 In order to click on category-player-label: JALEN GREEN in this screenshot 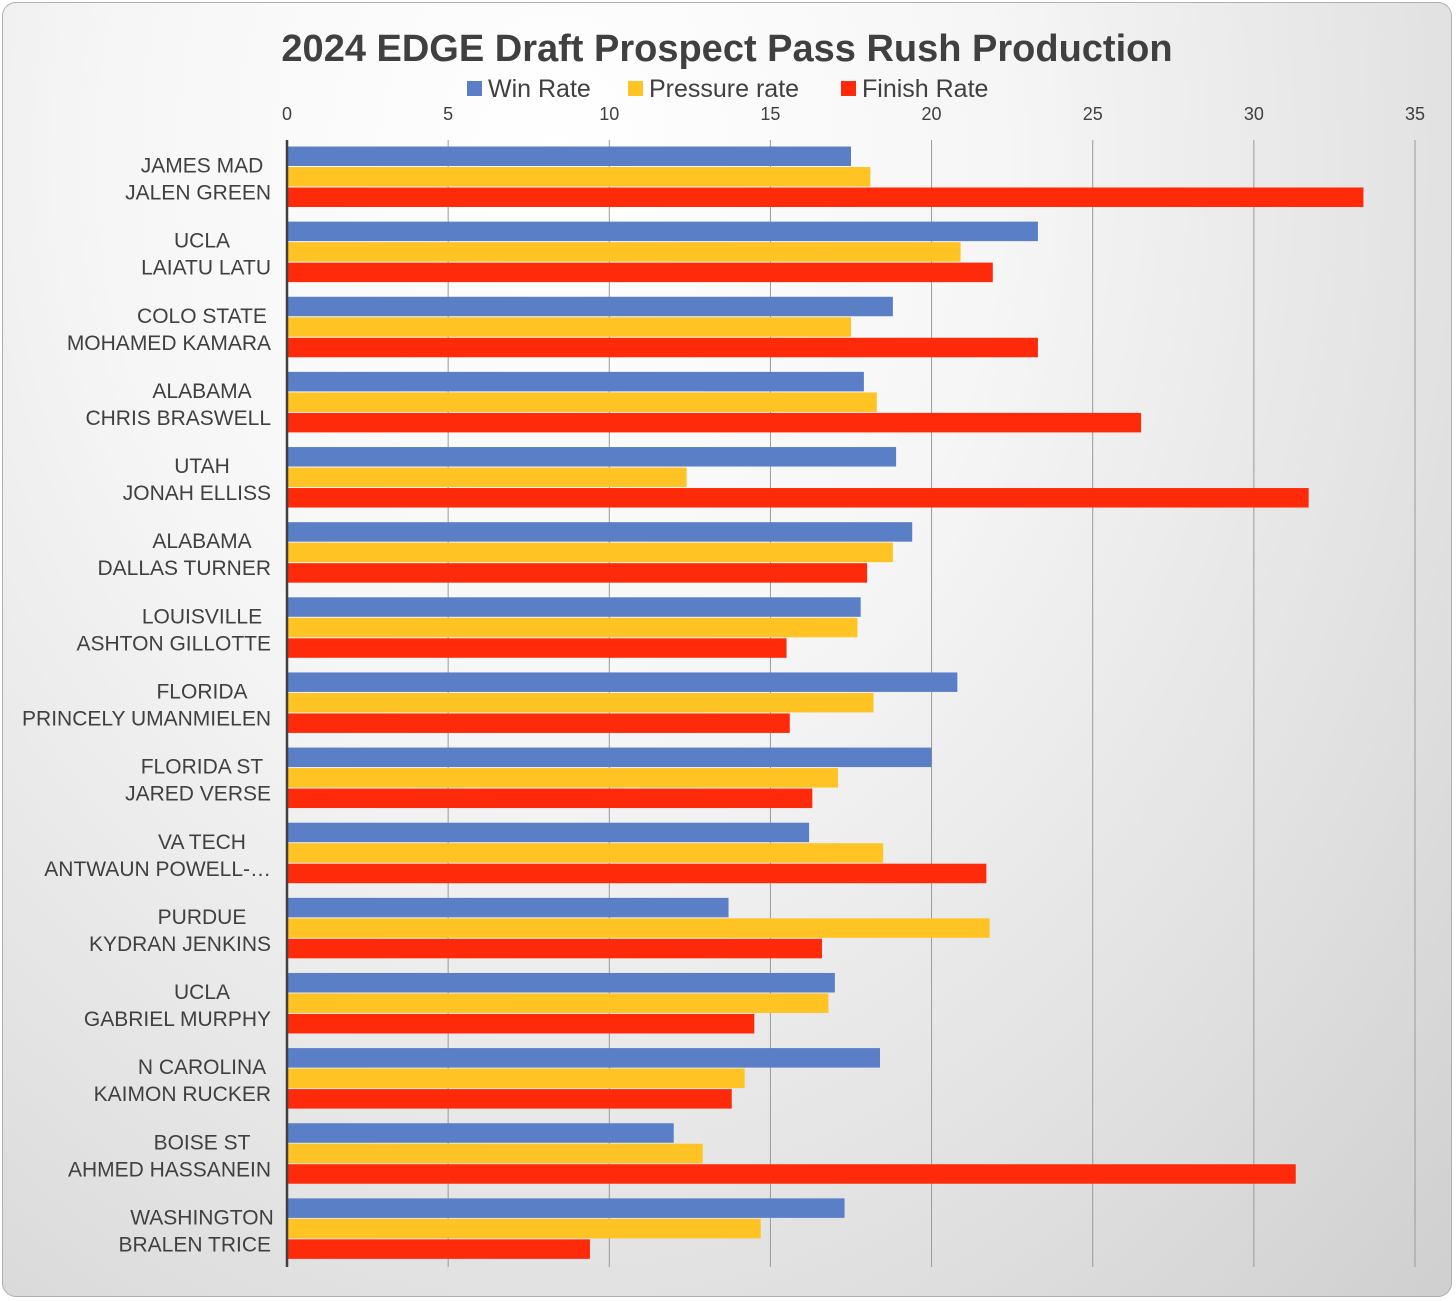, I will do `click(198, 193)`.